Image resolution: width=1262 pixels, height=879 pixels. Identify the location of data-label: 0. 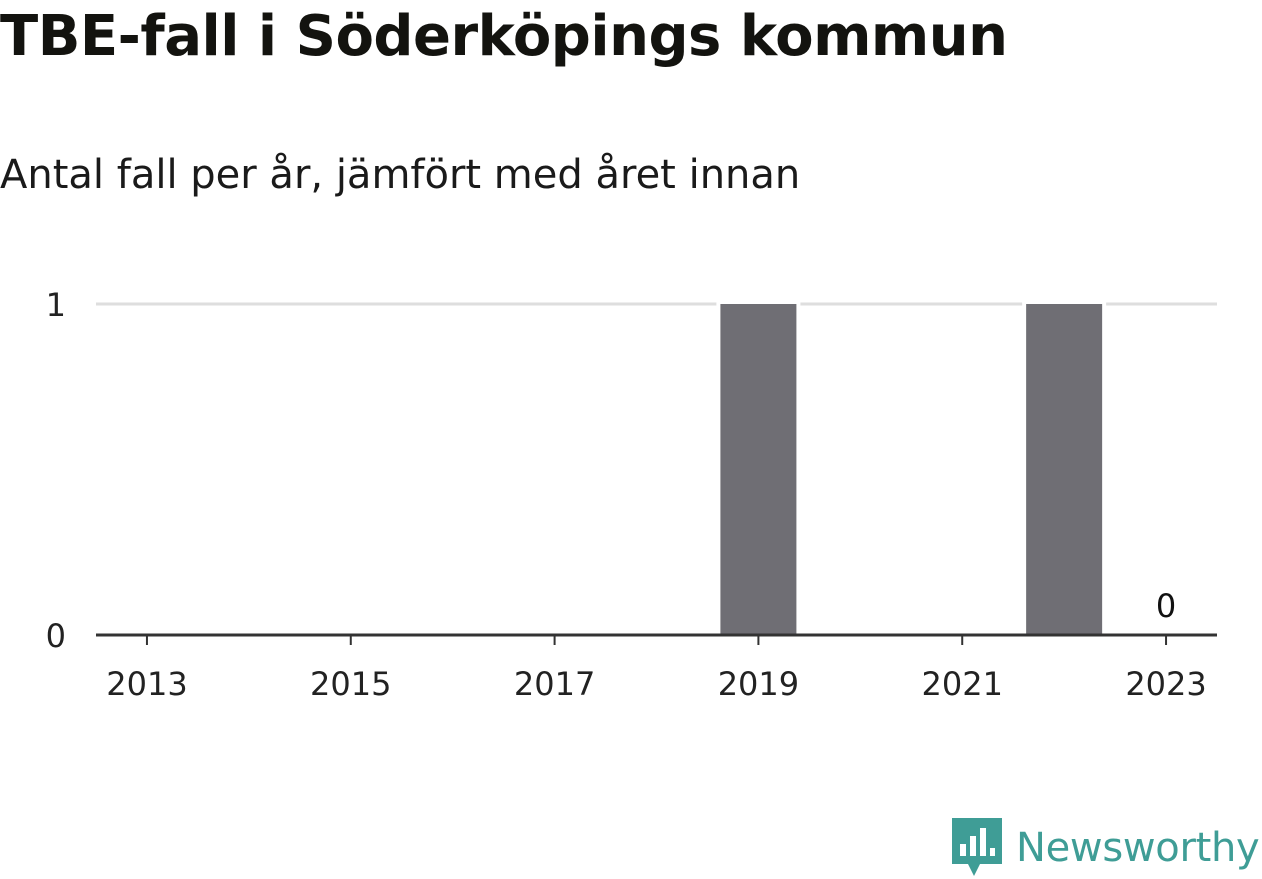
(1166, 606).